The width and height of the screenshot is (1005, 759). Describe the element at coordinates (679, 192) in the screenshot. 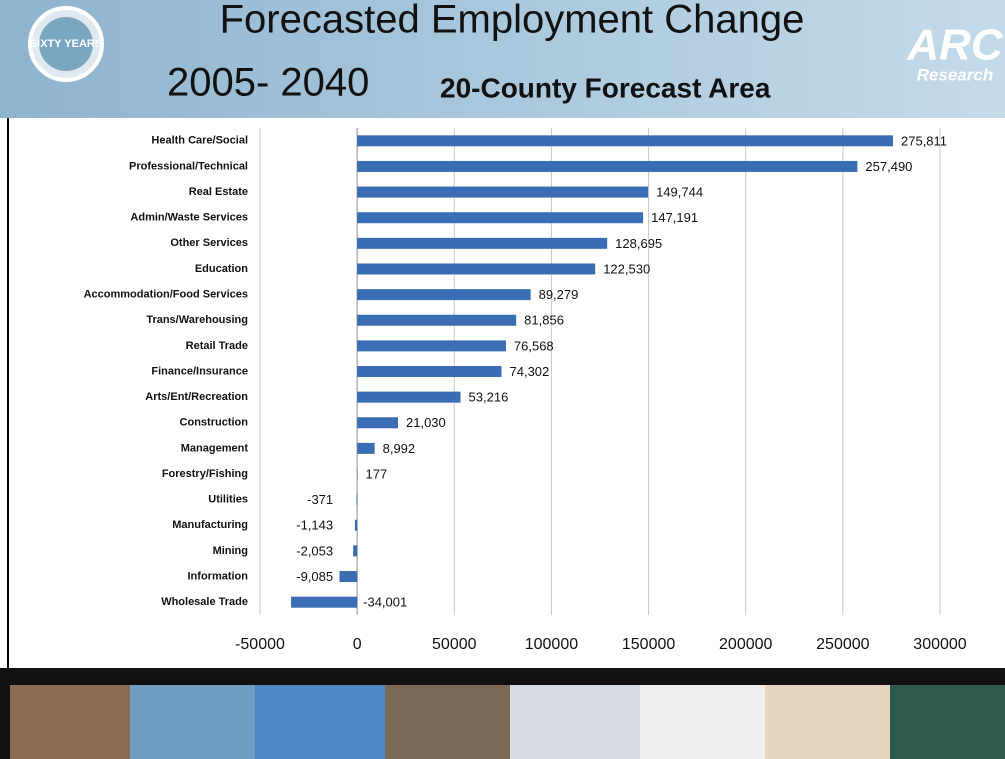

I see `value-label: 149,744` at that location.